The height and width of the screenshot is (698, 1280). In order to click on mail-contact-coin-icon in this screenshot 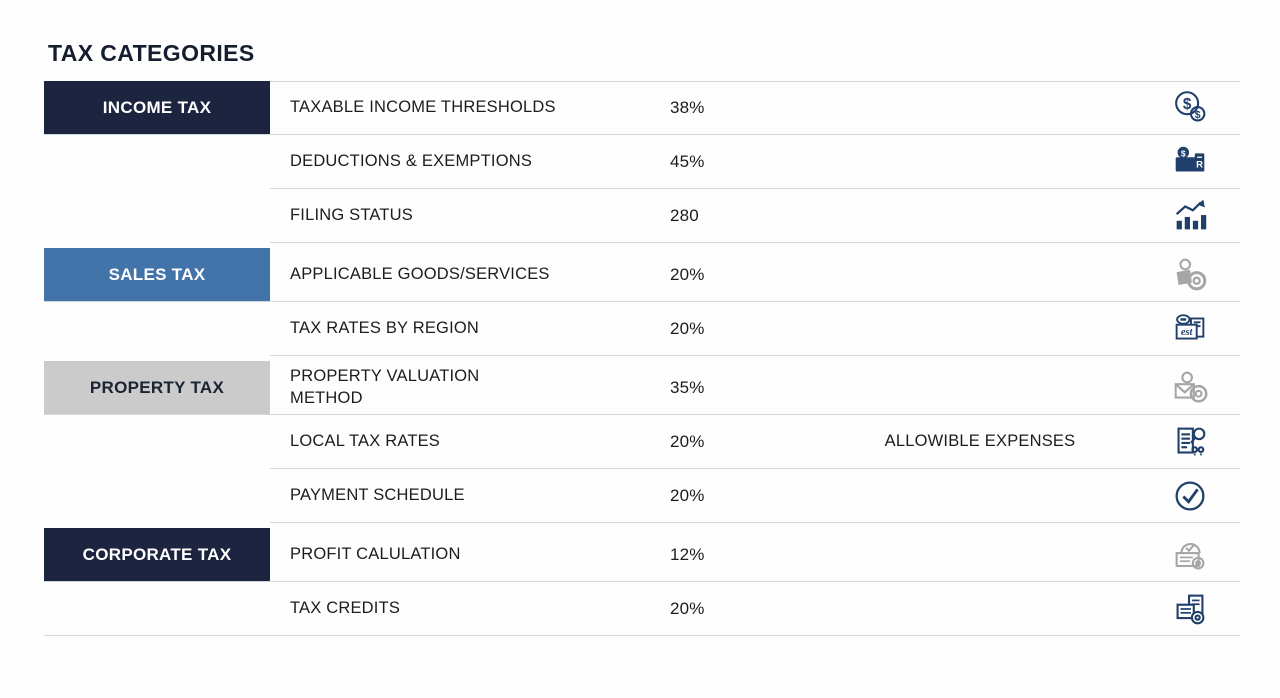, I will do `click(1190, 388)`.